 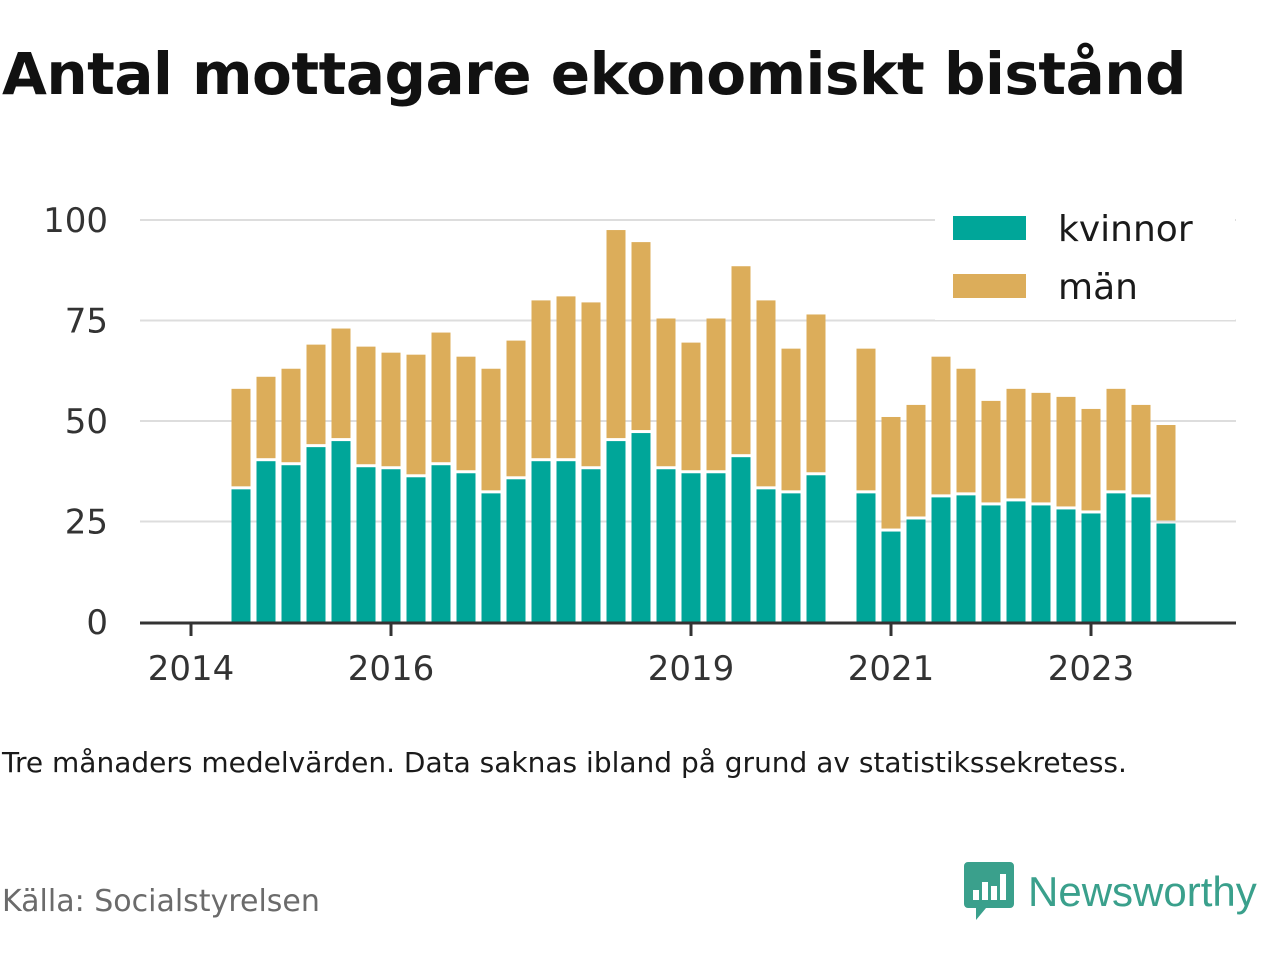 What do you see at coordinates (86, 523) in the screenshot?
I see `y-tick-label: 25` at bounding box center [86, 523].